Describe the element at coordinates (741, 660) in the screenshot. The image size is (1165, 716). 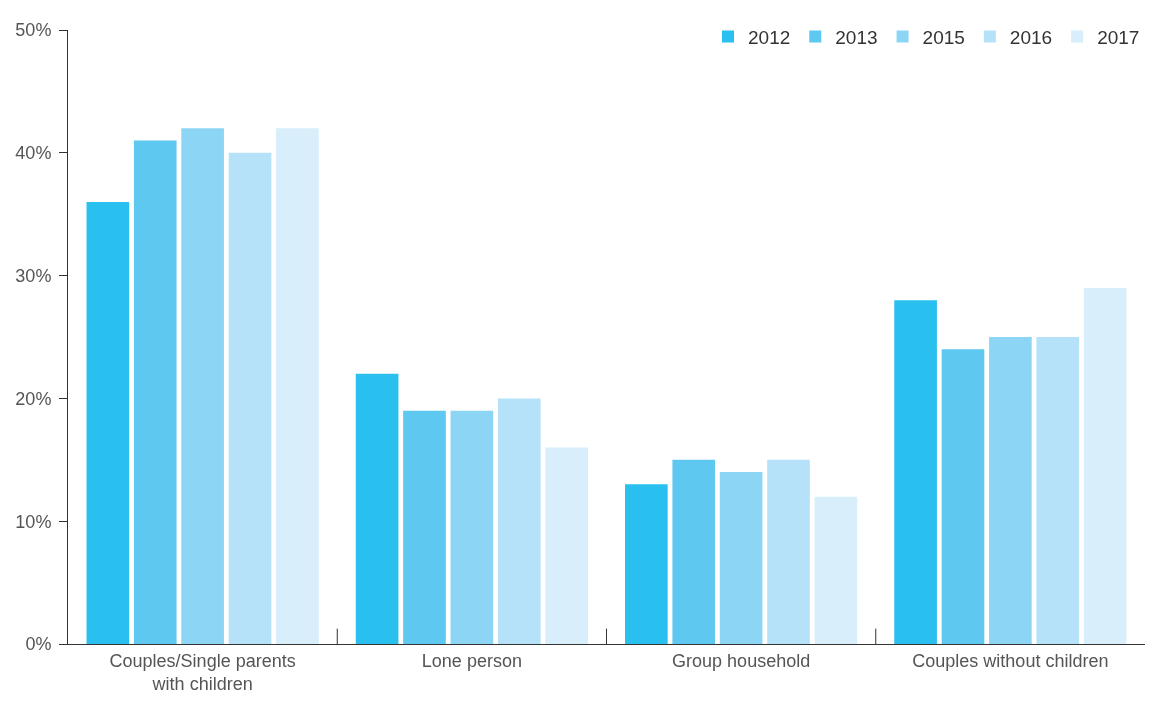
I see `x-tick-label: Group household` at that location.